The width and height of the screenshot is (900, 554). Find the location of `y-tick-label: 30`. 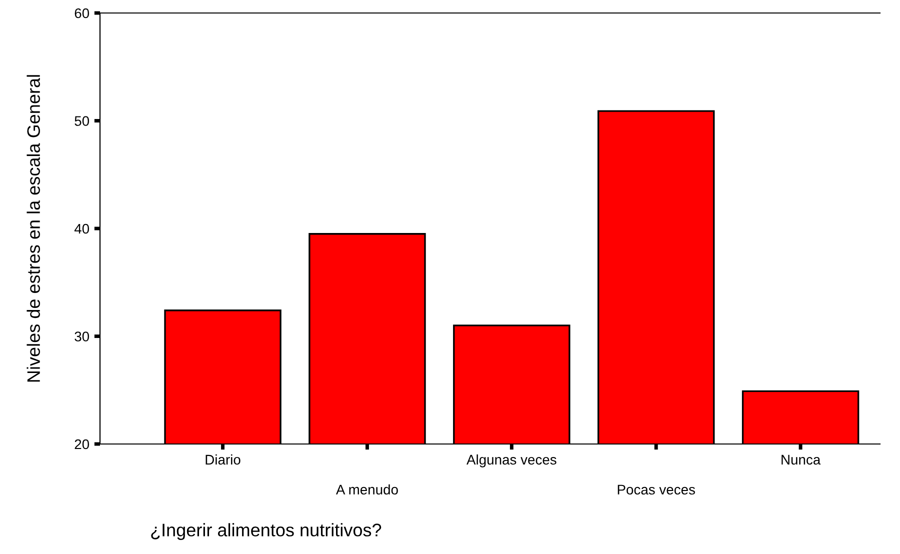

y-tick-label: 30 is located at coordinates (82, 337).